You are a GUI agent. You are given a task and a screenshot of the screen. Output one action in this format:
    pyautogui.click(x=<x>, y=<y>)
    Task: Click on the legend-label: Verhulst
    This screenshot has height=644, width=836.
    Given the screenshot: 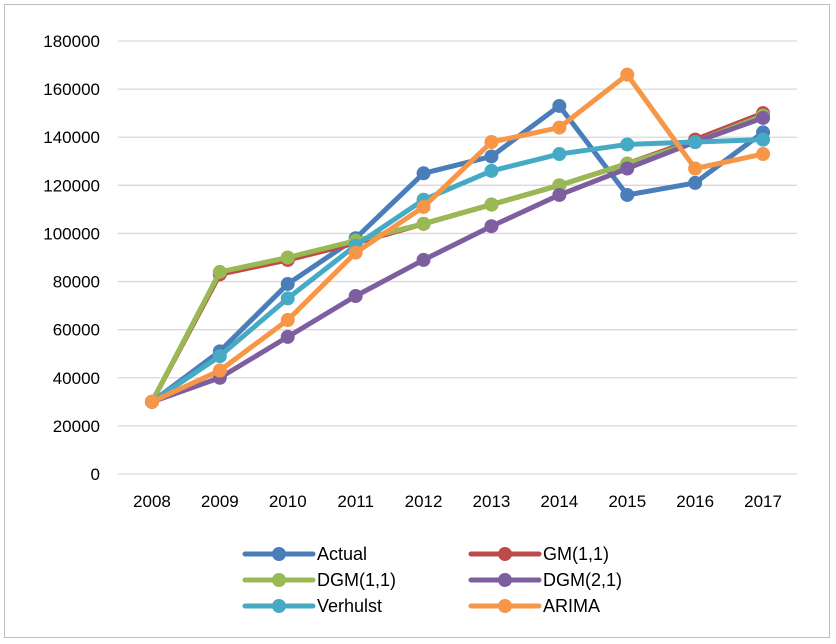 What is the action you would take?
    pyautogui.click(x=349, y=606)
    